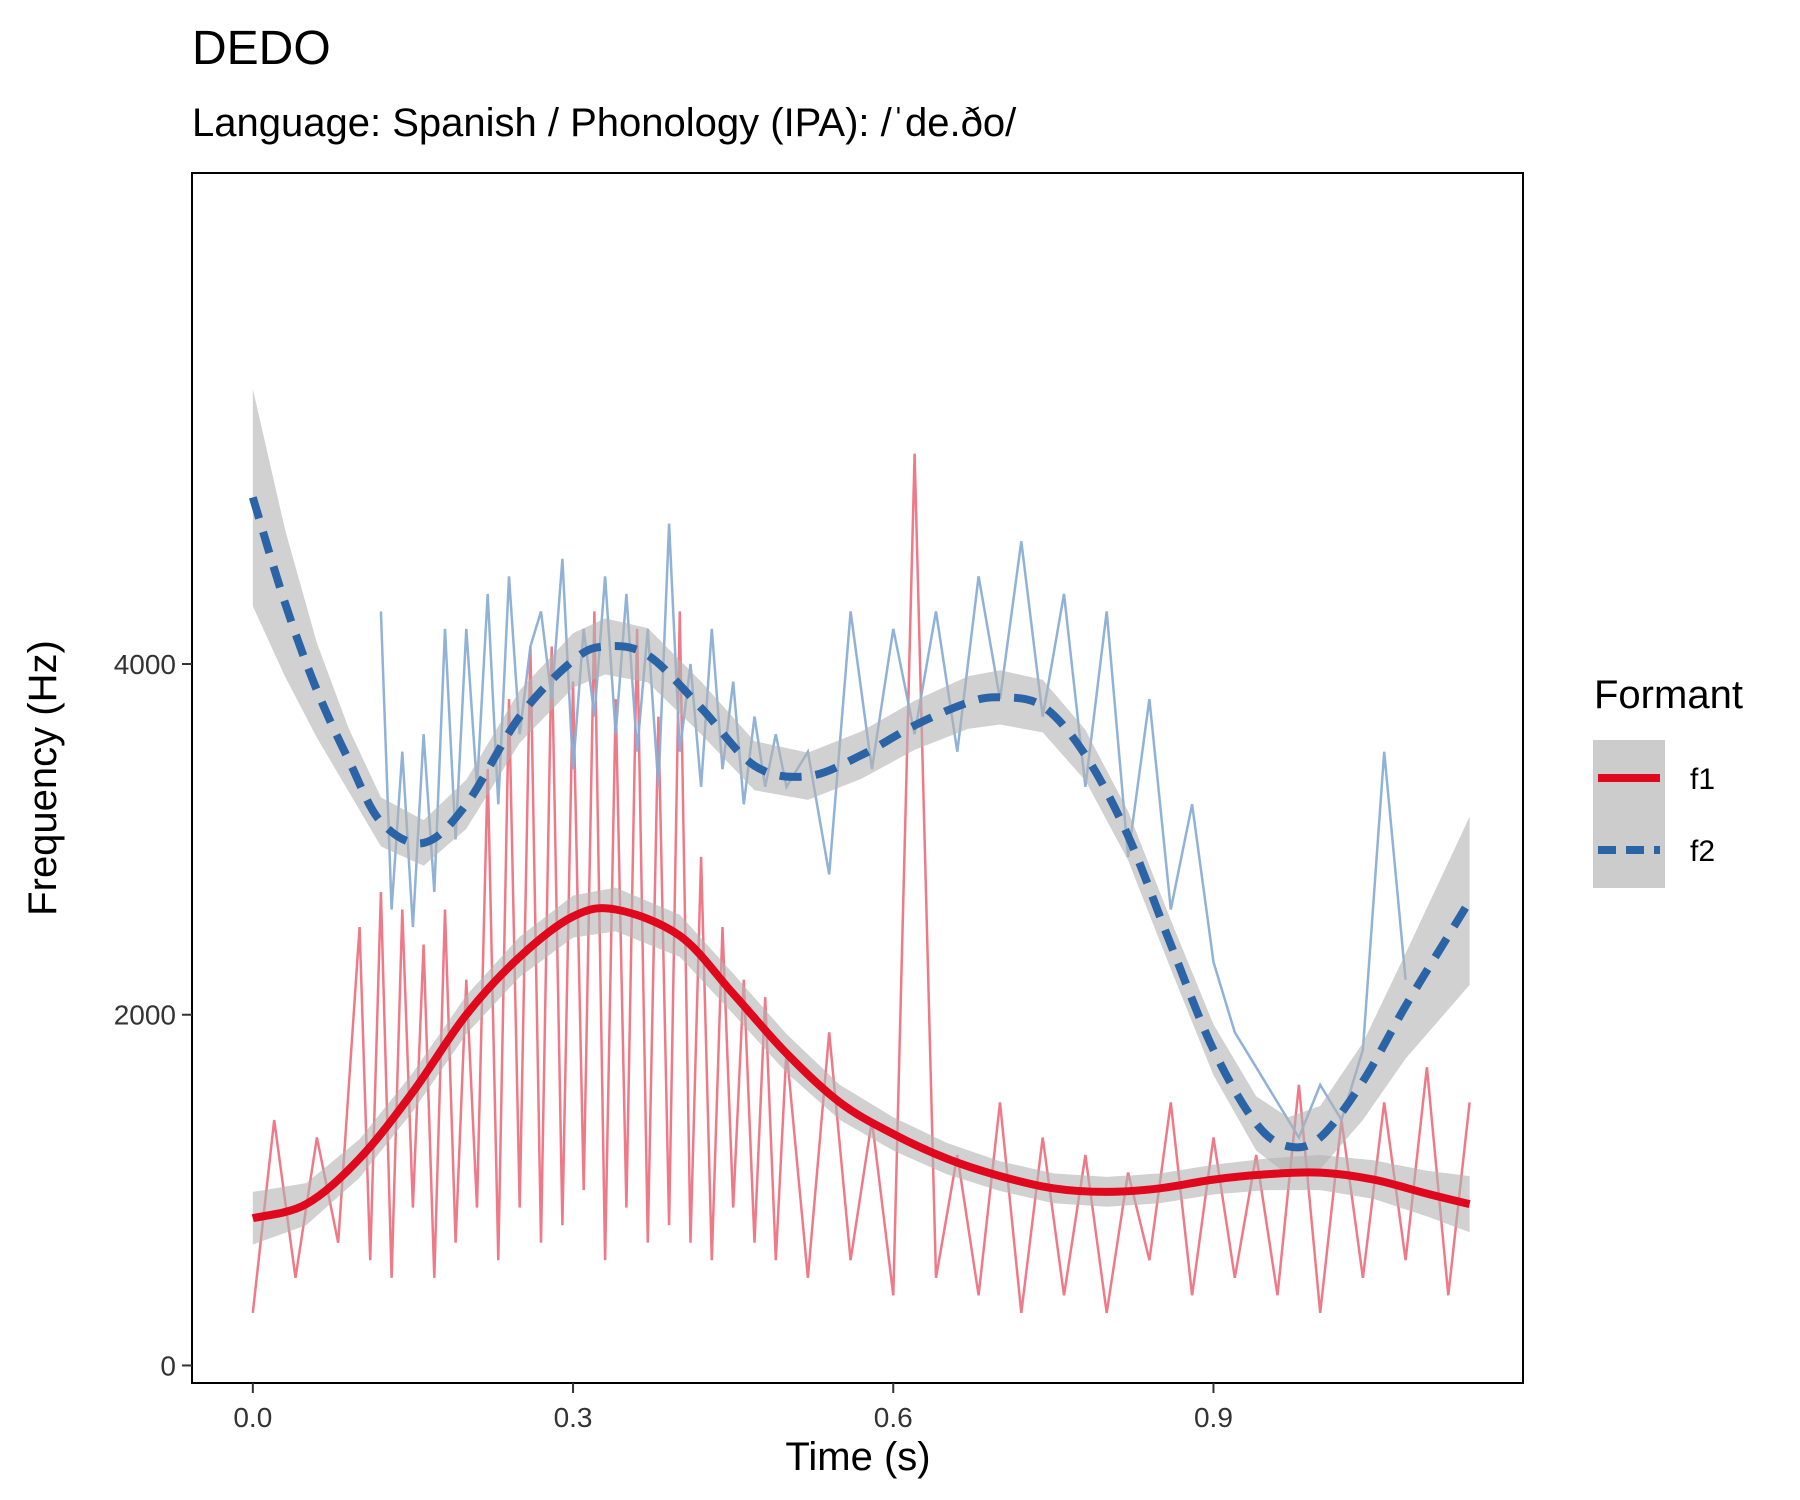 This screenshot has height=1500, width=1800. What do you see at coordinates (168, 1365) in the screenshot?
I see `y-tick-label: 0` at bounding box center [168, 1365].